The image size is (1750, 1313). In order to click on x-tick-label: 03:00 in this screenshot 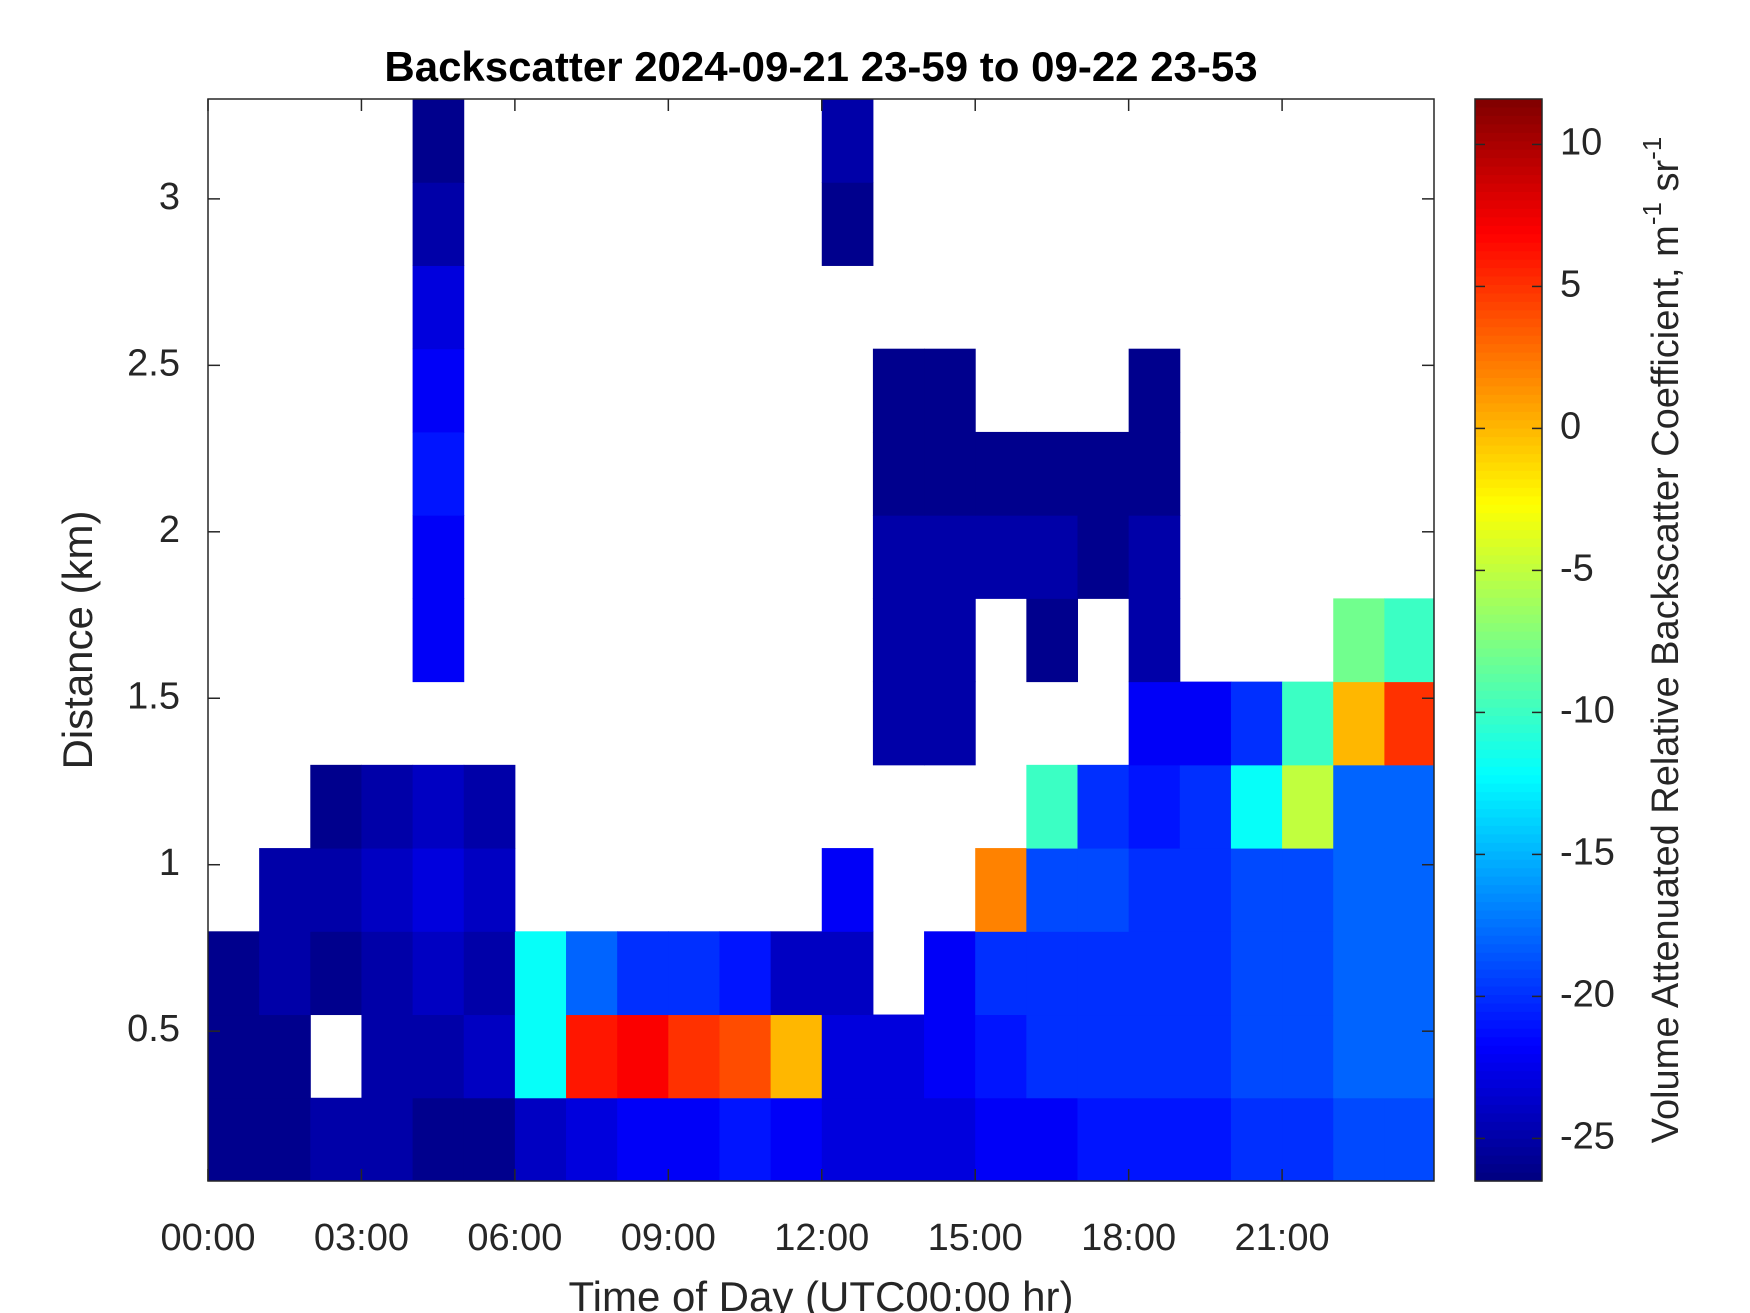, I will do `click(361, 1238)`.